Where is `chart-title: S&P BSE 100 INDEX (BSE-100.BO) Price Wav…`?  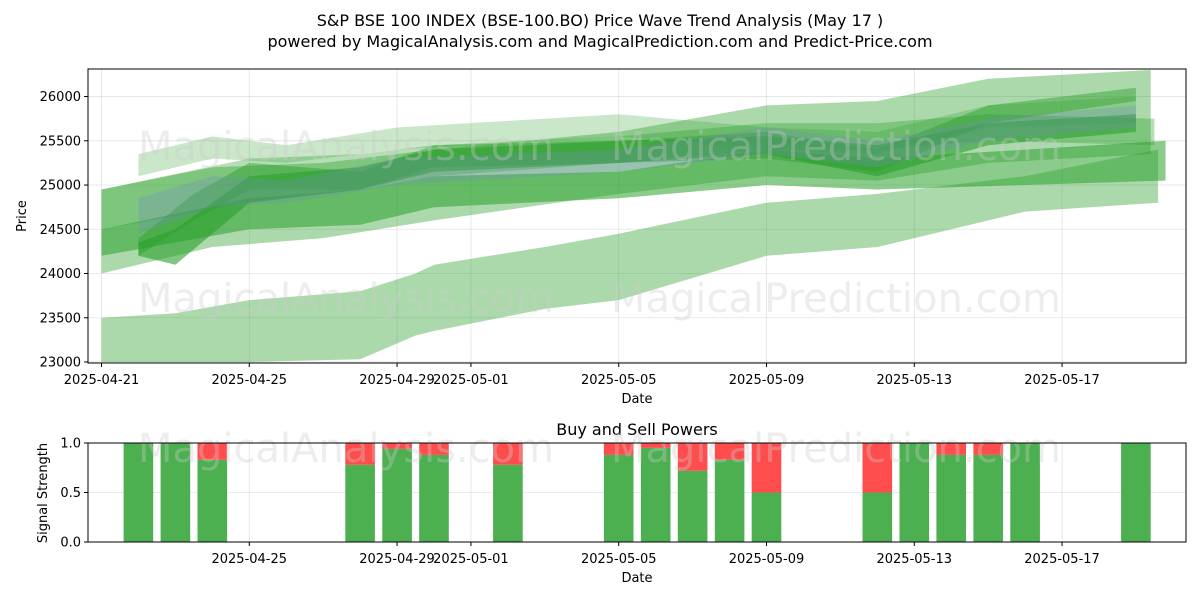
chart-title: S&P BSE 100 INDEX (BSE-100.BO) Price Wav… is located at coordinates (600, 20).